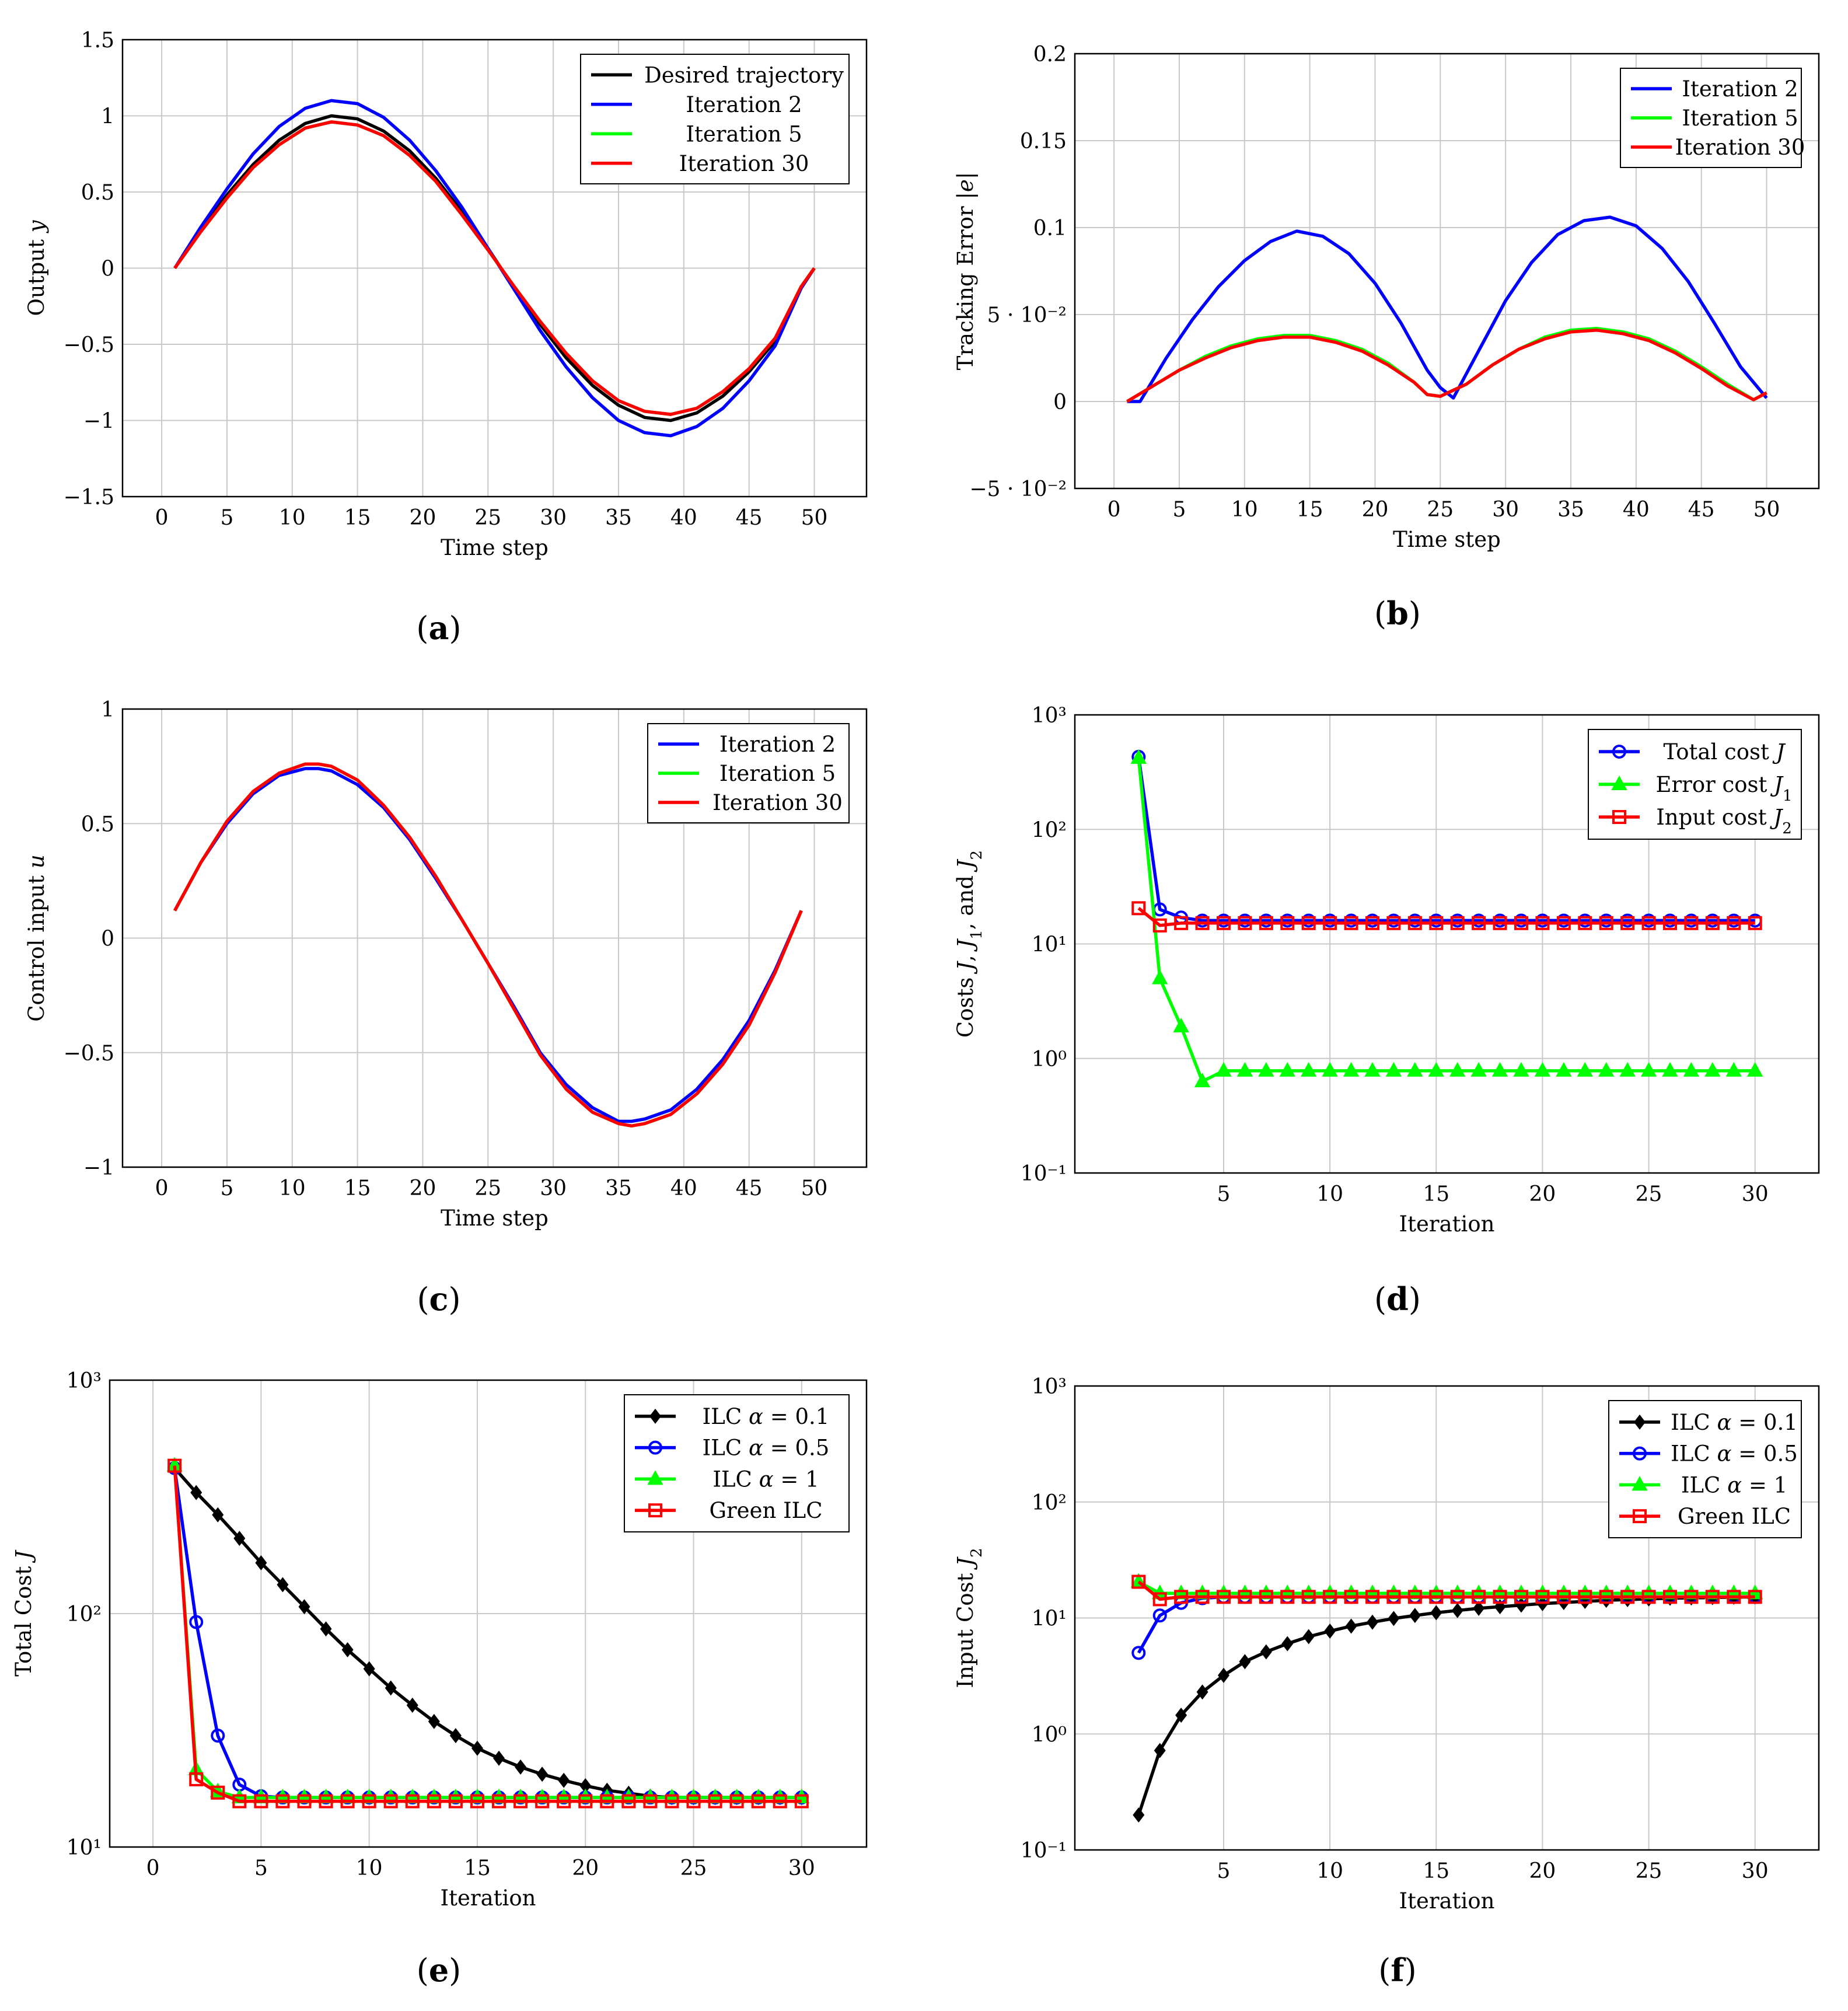 This screenshot has height=2011, width=1848. Describe the element at coordinates (732, 1449) in the screenshot. I see `legend-entry: ILC α = 0.5` at that location.